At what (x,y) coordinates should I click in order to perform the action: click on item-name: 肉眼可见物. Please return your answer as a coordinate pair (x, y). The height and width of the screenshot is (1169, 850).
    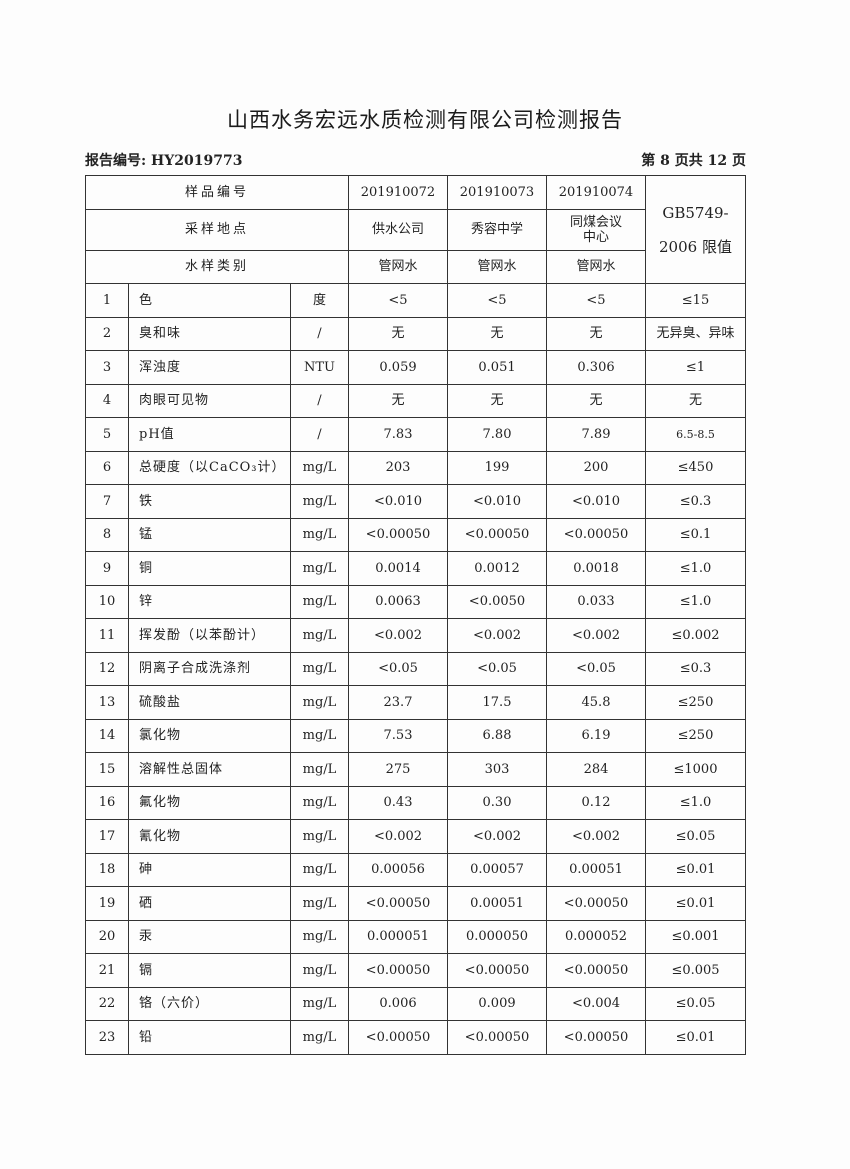
    Looking at the image, I should click on (209, 400).